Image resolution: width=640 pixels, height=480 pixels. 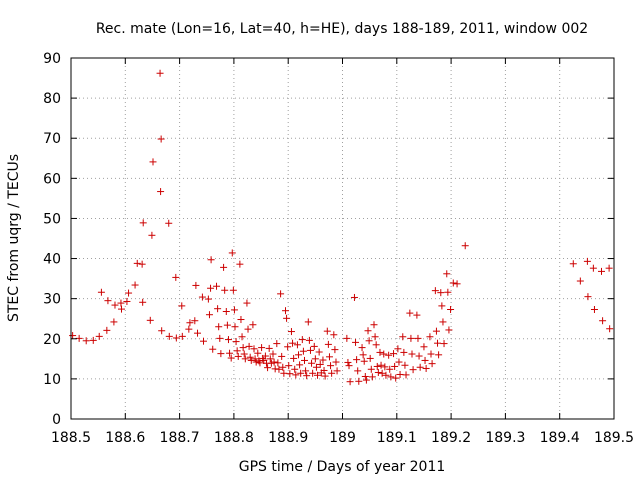 I want to click on y-axis-label: STEC from uqrg / TECUs, so click(x=14, y=238).